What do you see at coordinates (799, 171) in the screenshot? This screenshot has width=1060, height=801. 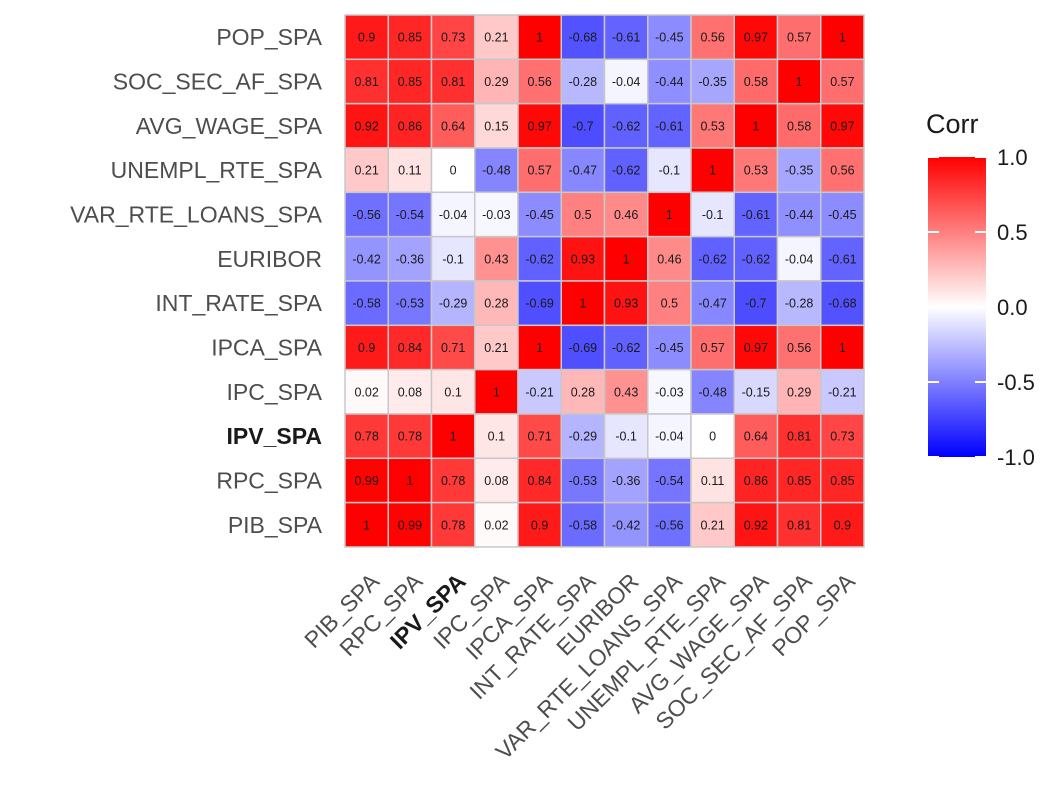 I see `cell-value: -0.35` at bounding box center [799, 171].